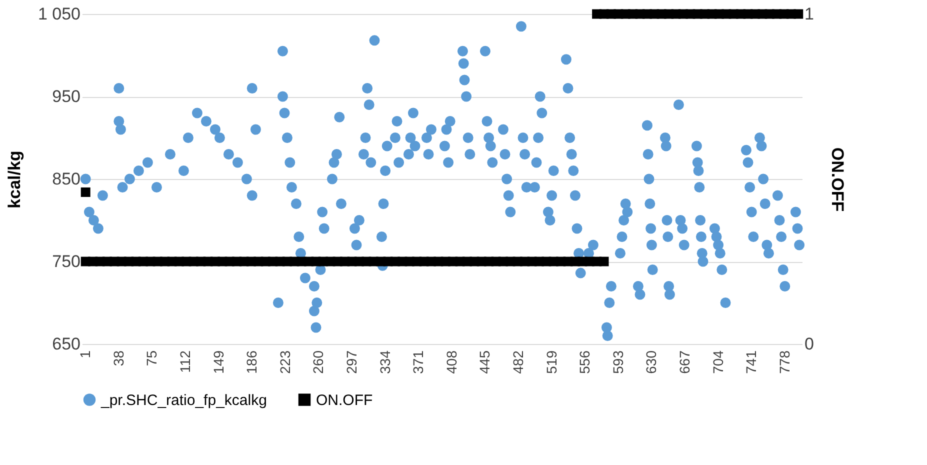 The height and width of the screenshot is (465, 927). Describe the element at coordinates (718, 362) in the screenshot. I see `x-tick-label: 704` at that location.